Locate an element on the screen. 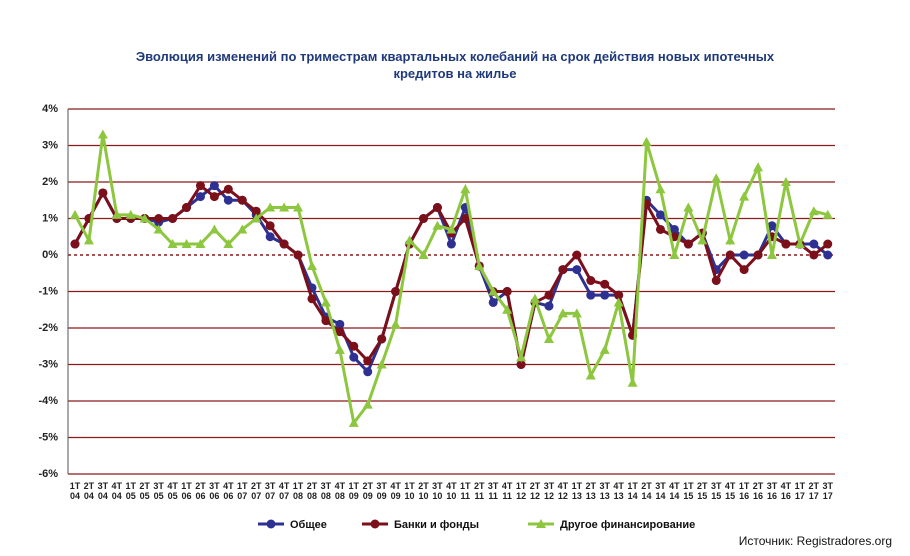  x-tick-label: 2T 11 is located at coordinates (479, 491).